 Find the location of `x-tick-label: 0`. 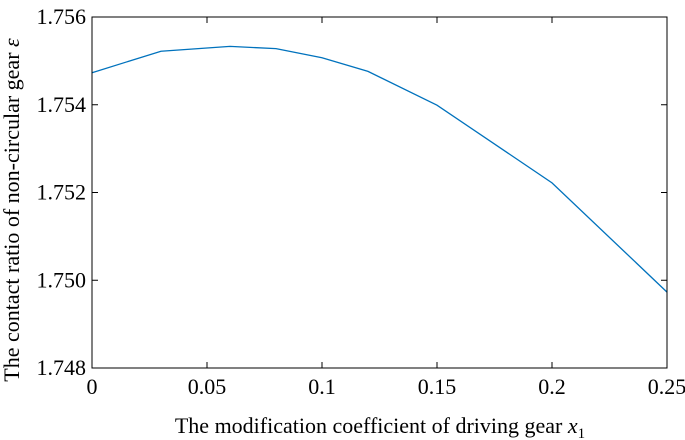

x-tick-label: 0 is located at coordinates (92, 386).